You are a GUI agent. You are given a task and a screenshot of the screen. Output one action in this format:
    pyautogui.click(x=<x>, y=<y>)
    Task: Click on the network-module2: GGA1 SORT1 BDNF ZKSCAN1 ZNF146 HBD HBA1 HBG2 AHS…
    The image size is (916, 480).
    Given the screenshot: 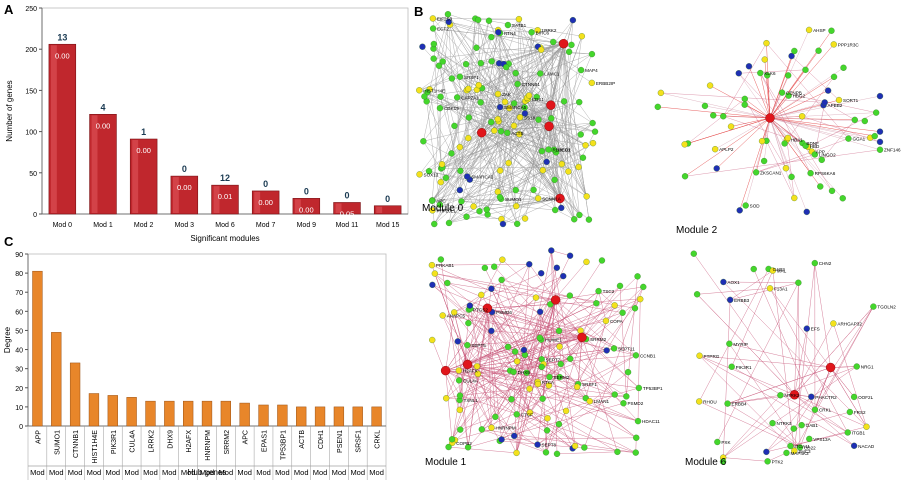 What is the action you would take?
    pyautogui.click(x=777, y=121)
    